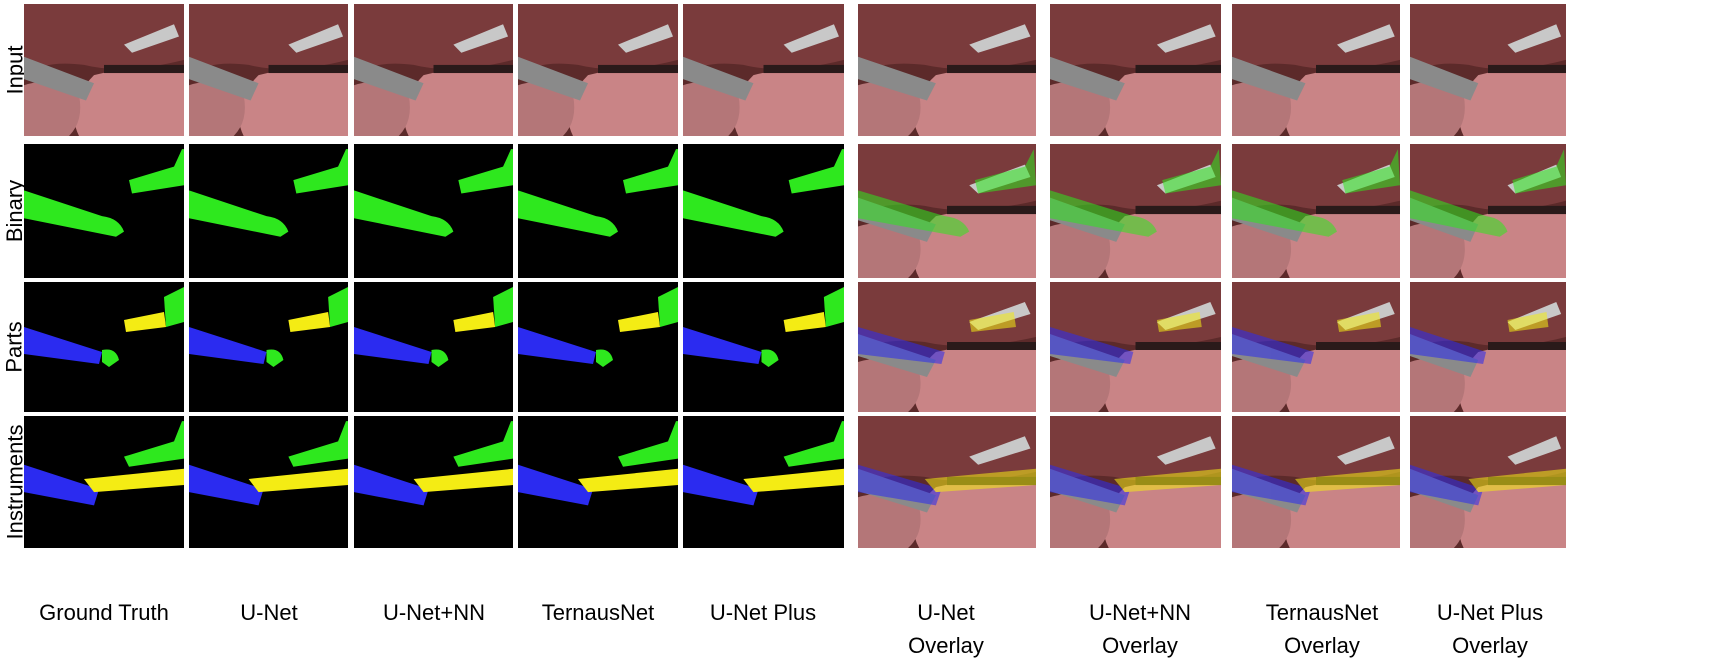 The height and width of the screenshot is (664, 1719). I want to click on column-label-unet-nn-overlay: U-Net+NN Overlay, so click(1140, 629).